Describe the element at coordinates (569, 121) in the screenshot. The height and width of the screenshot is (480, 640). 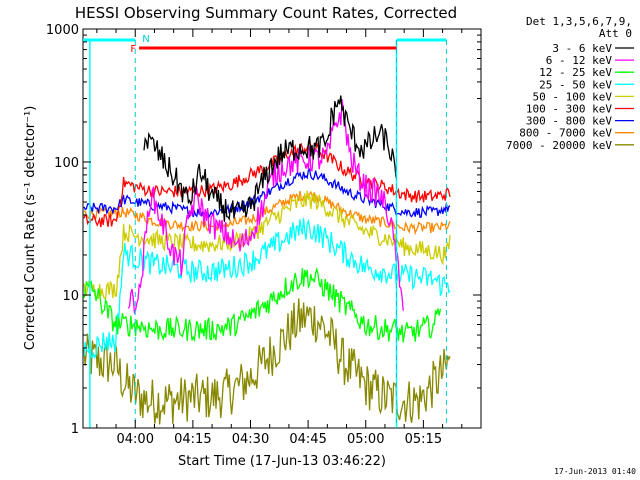
I see `legend-label-6: 300 - 800 keV` at that location.